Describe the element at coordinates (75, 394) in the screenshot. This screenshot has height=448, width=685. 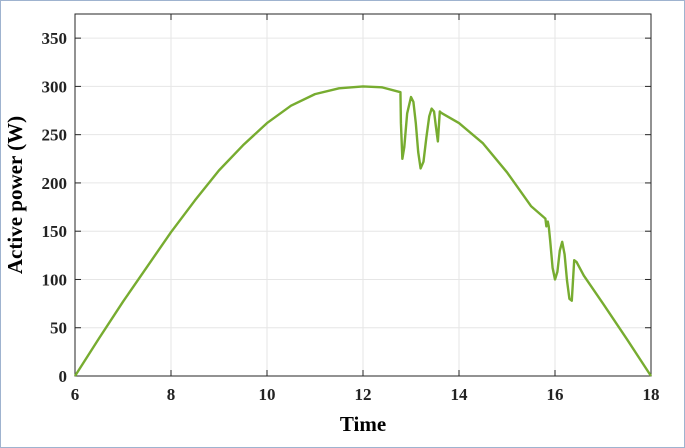
I see `x-tick-label: 6` at that location.